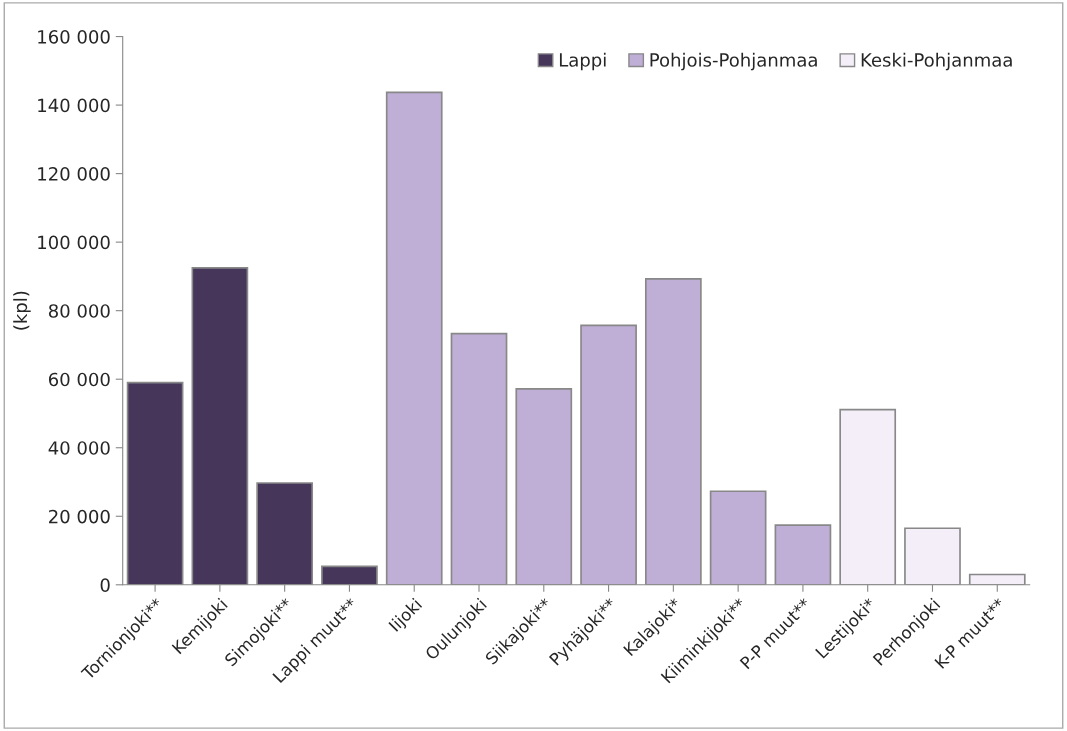  Describe the element at coordinates (74, 174) in the screenshot. I see `y-tick-label: 120 000` at that location.